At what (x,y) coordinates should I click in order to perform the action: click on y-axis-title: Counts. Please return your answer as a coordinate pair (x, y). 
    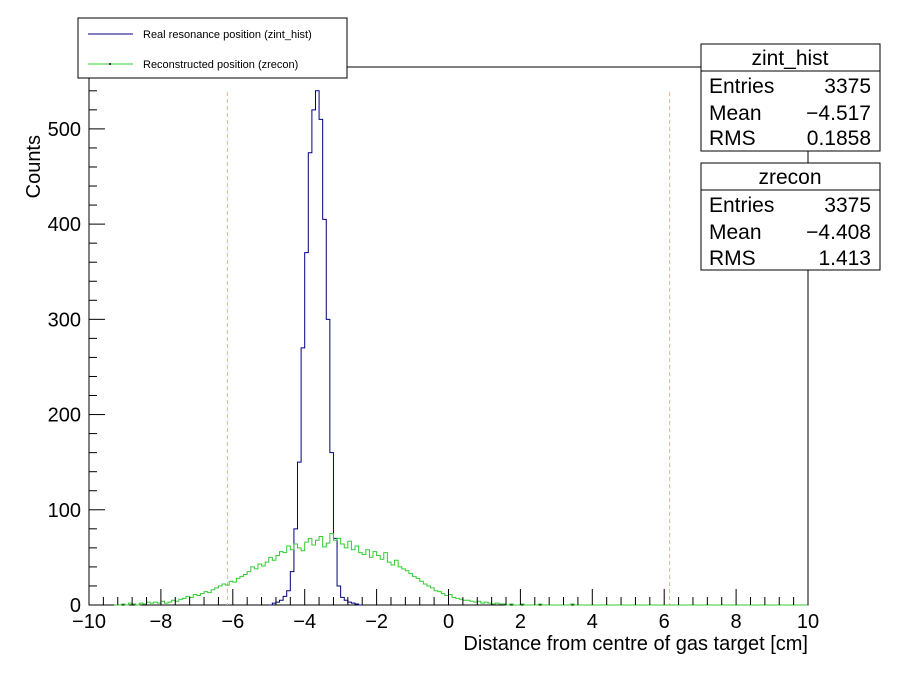
    Looking at the image, I should click on (34, 166).